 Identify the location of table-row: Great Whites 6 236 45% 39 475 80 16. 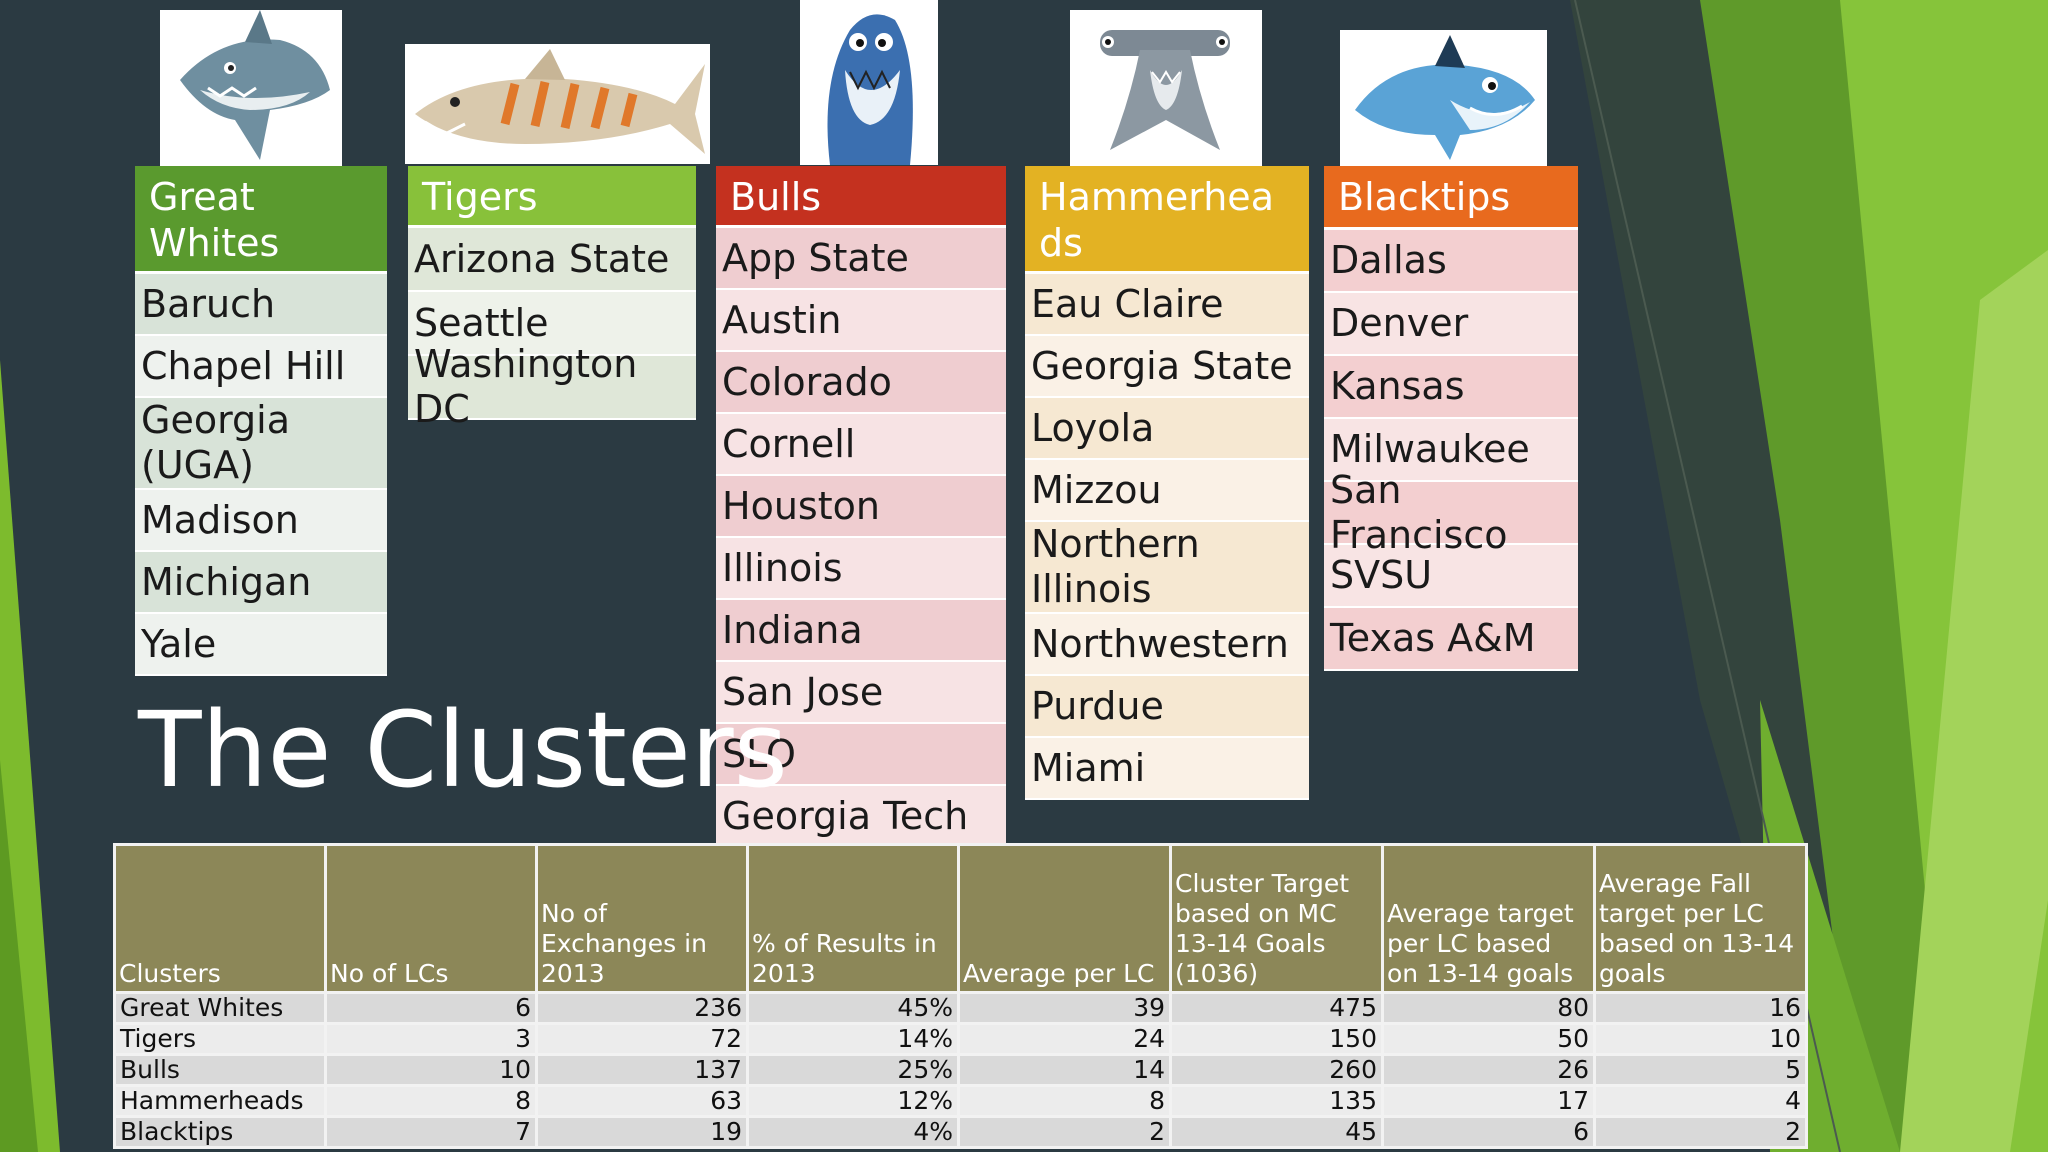
(960, 1008).